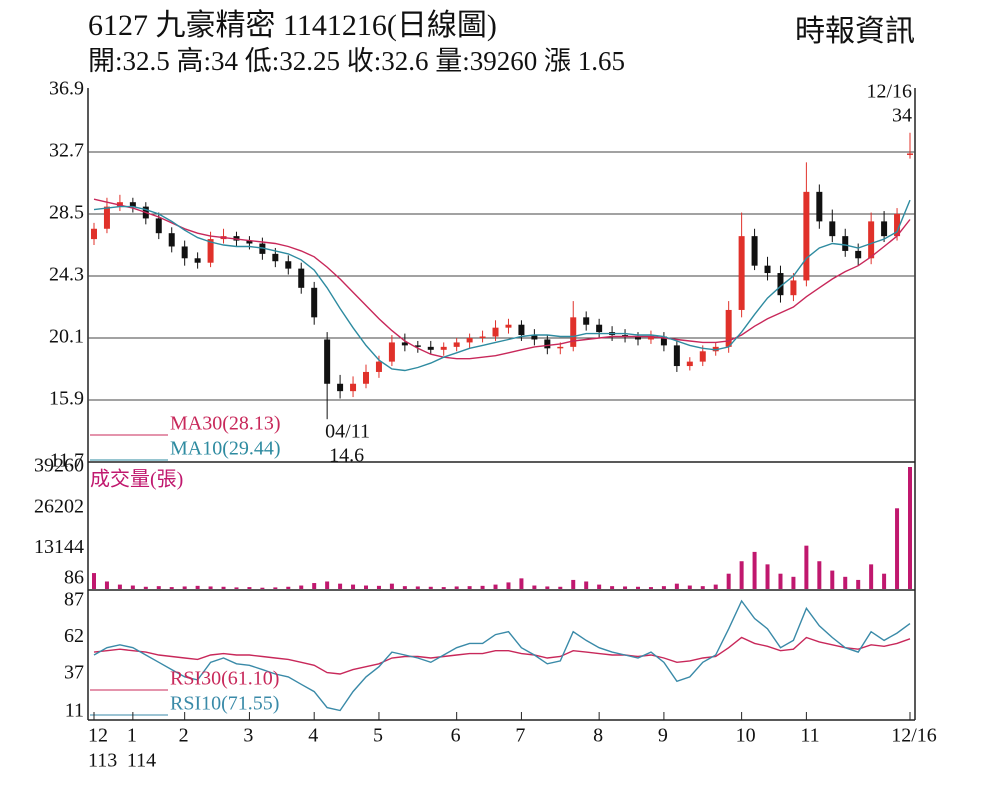  What do you see at coordinates (66, 337) in the screenshot?
I see `y-tick-label: 20.1` at bounding box center [66, 337].